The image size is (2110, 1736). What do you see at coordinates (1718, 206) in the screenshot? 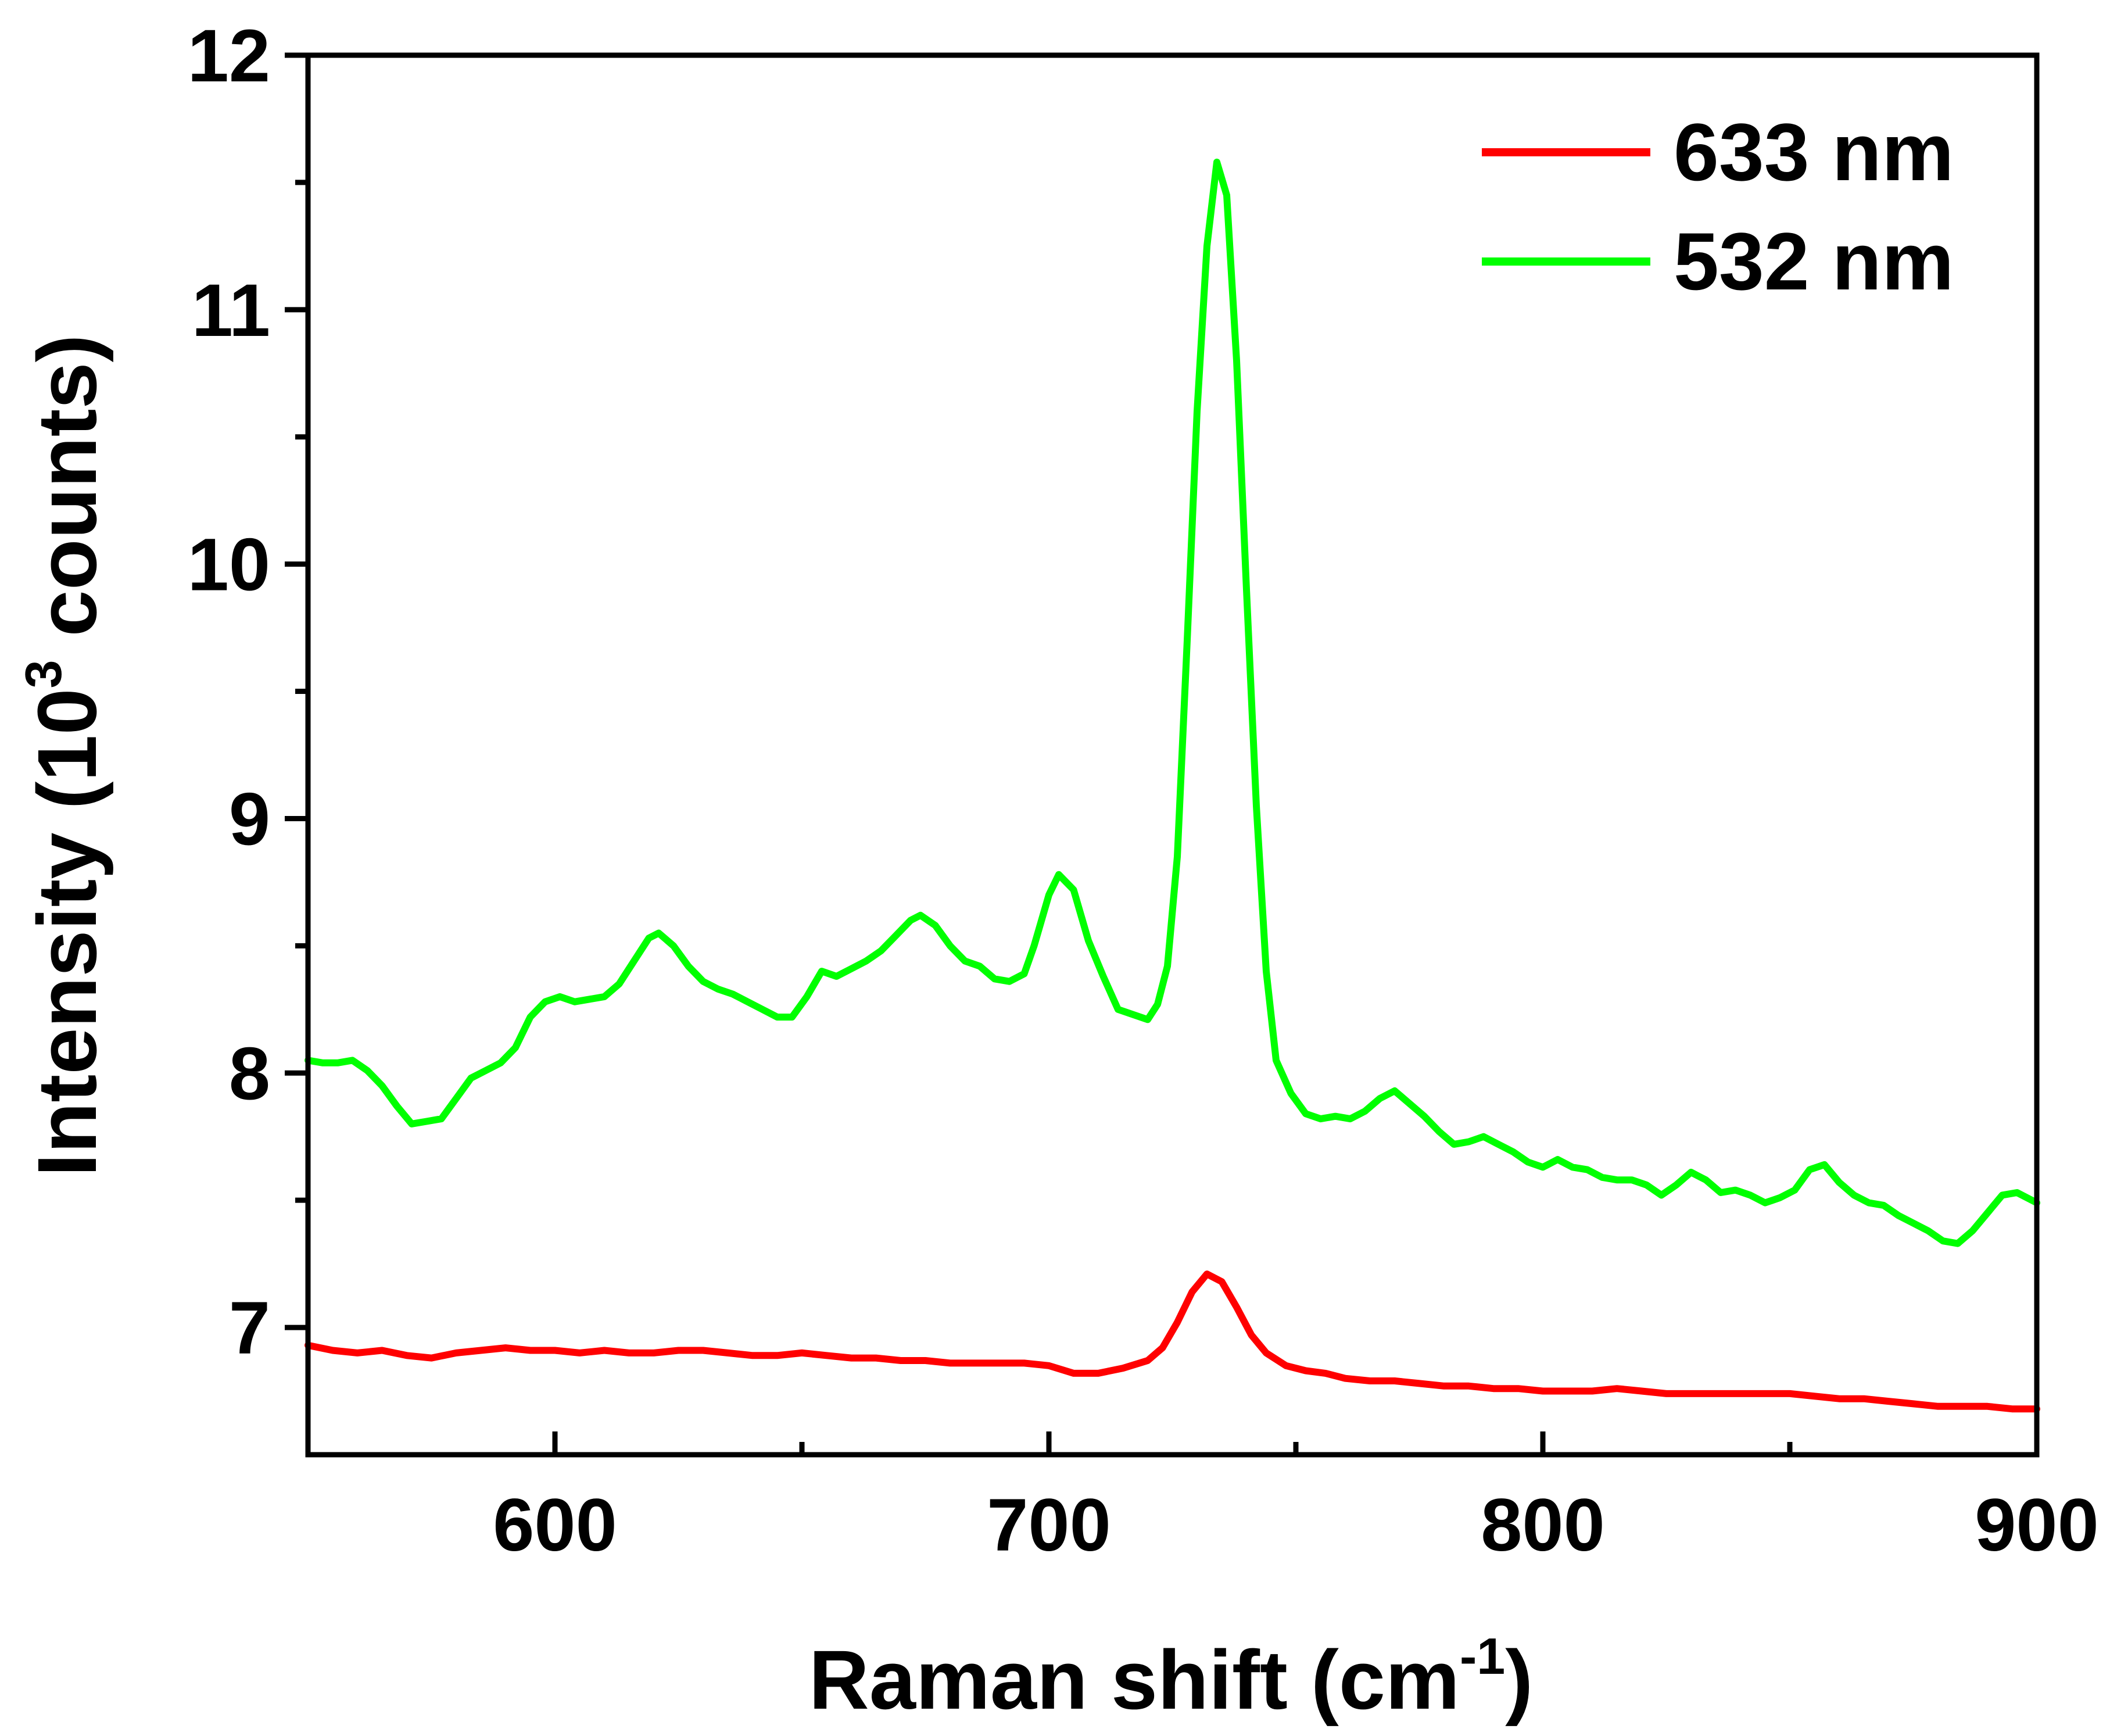
I see `legend: 633 nm 532 nm` at bounding box center [1718, 206].